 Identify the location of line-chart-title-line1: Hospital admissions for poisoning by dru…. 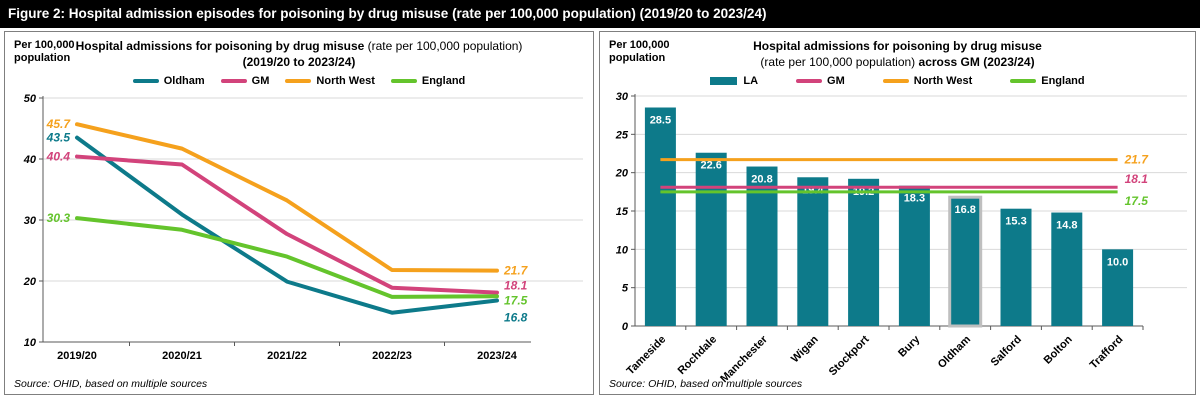
(299, 47).